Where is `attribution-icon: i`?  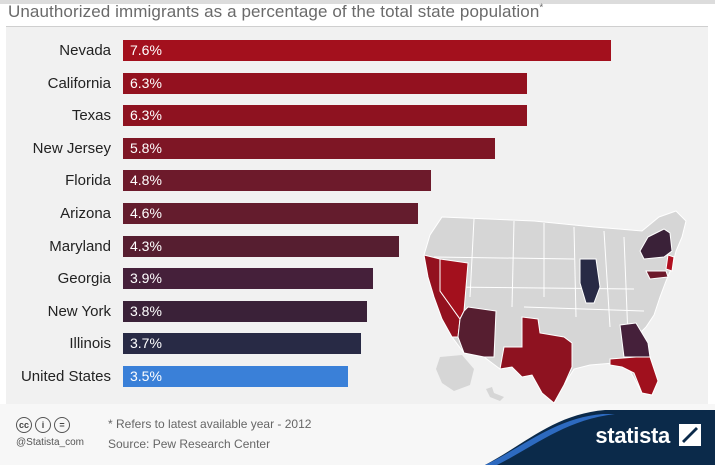 attribution-icon: i is located at coordinates (43, 425).